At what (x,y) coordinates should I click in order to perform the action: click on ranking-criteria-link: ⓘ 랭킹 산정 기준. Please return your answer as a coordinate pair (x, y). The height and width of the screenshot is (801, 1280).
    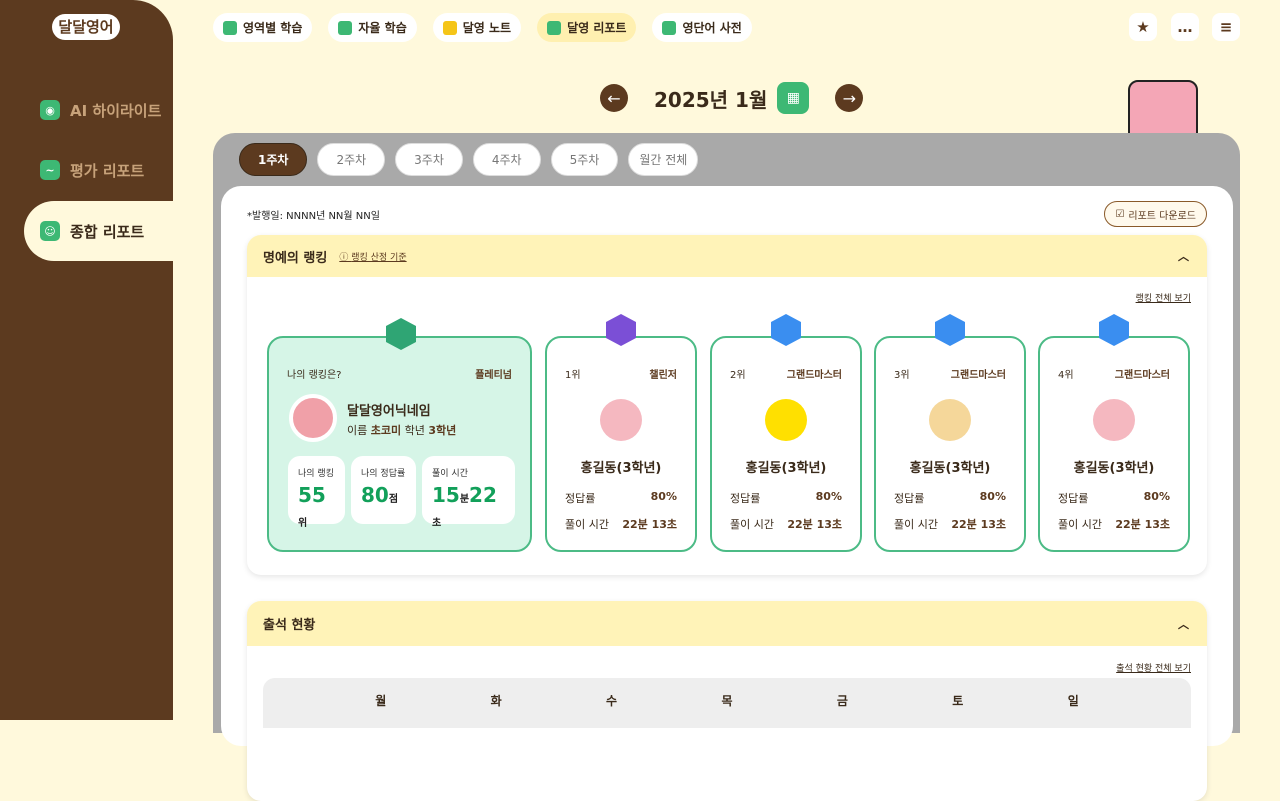
    Looking at the image, I should click on (373, 257).